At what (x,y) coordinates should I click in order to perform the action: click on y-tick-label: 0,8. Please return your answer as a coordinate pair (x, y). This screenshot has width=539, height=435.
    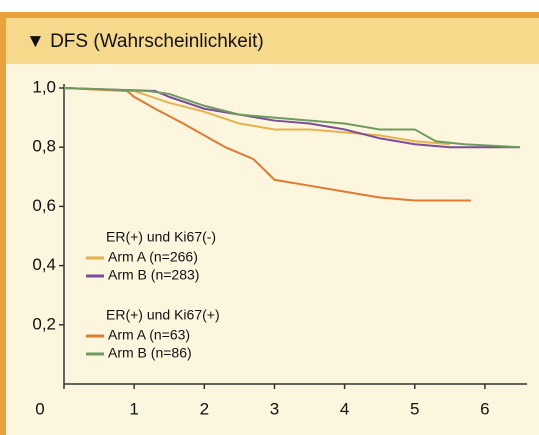
    Looking at the image, I should click on (44, 146).